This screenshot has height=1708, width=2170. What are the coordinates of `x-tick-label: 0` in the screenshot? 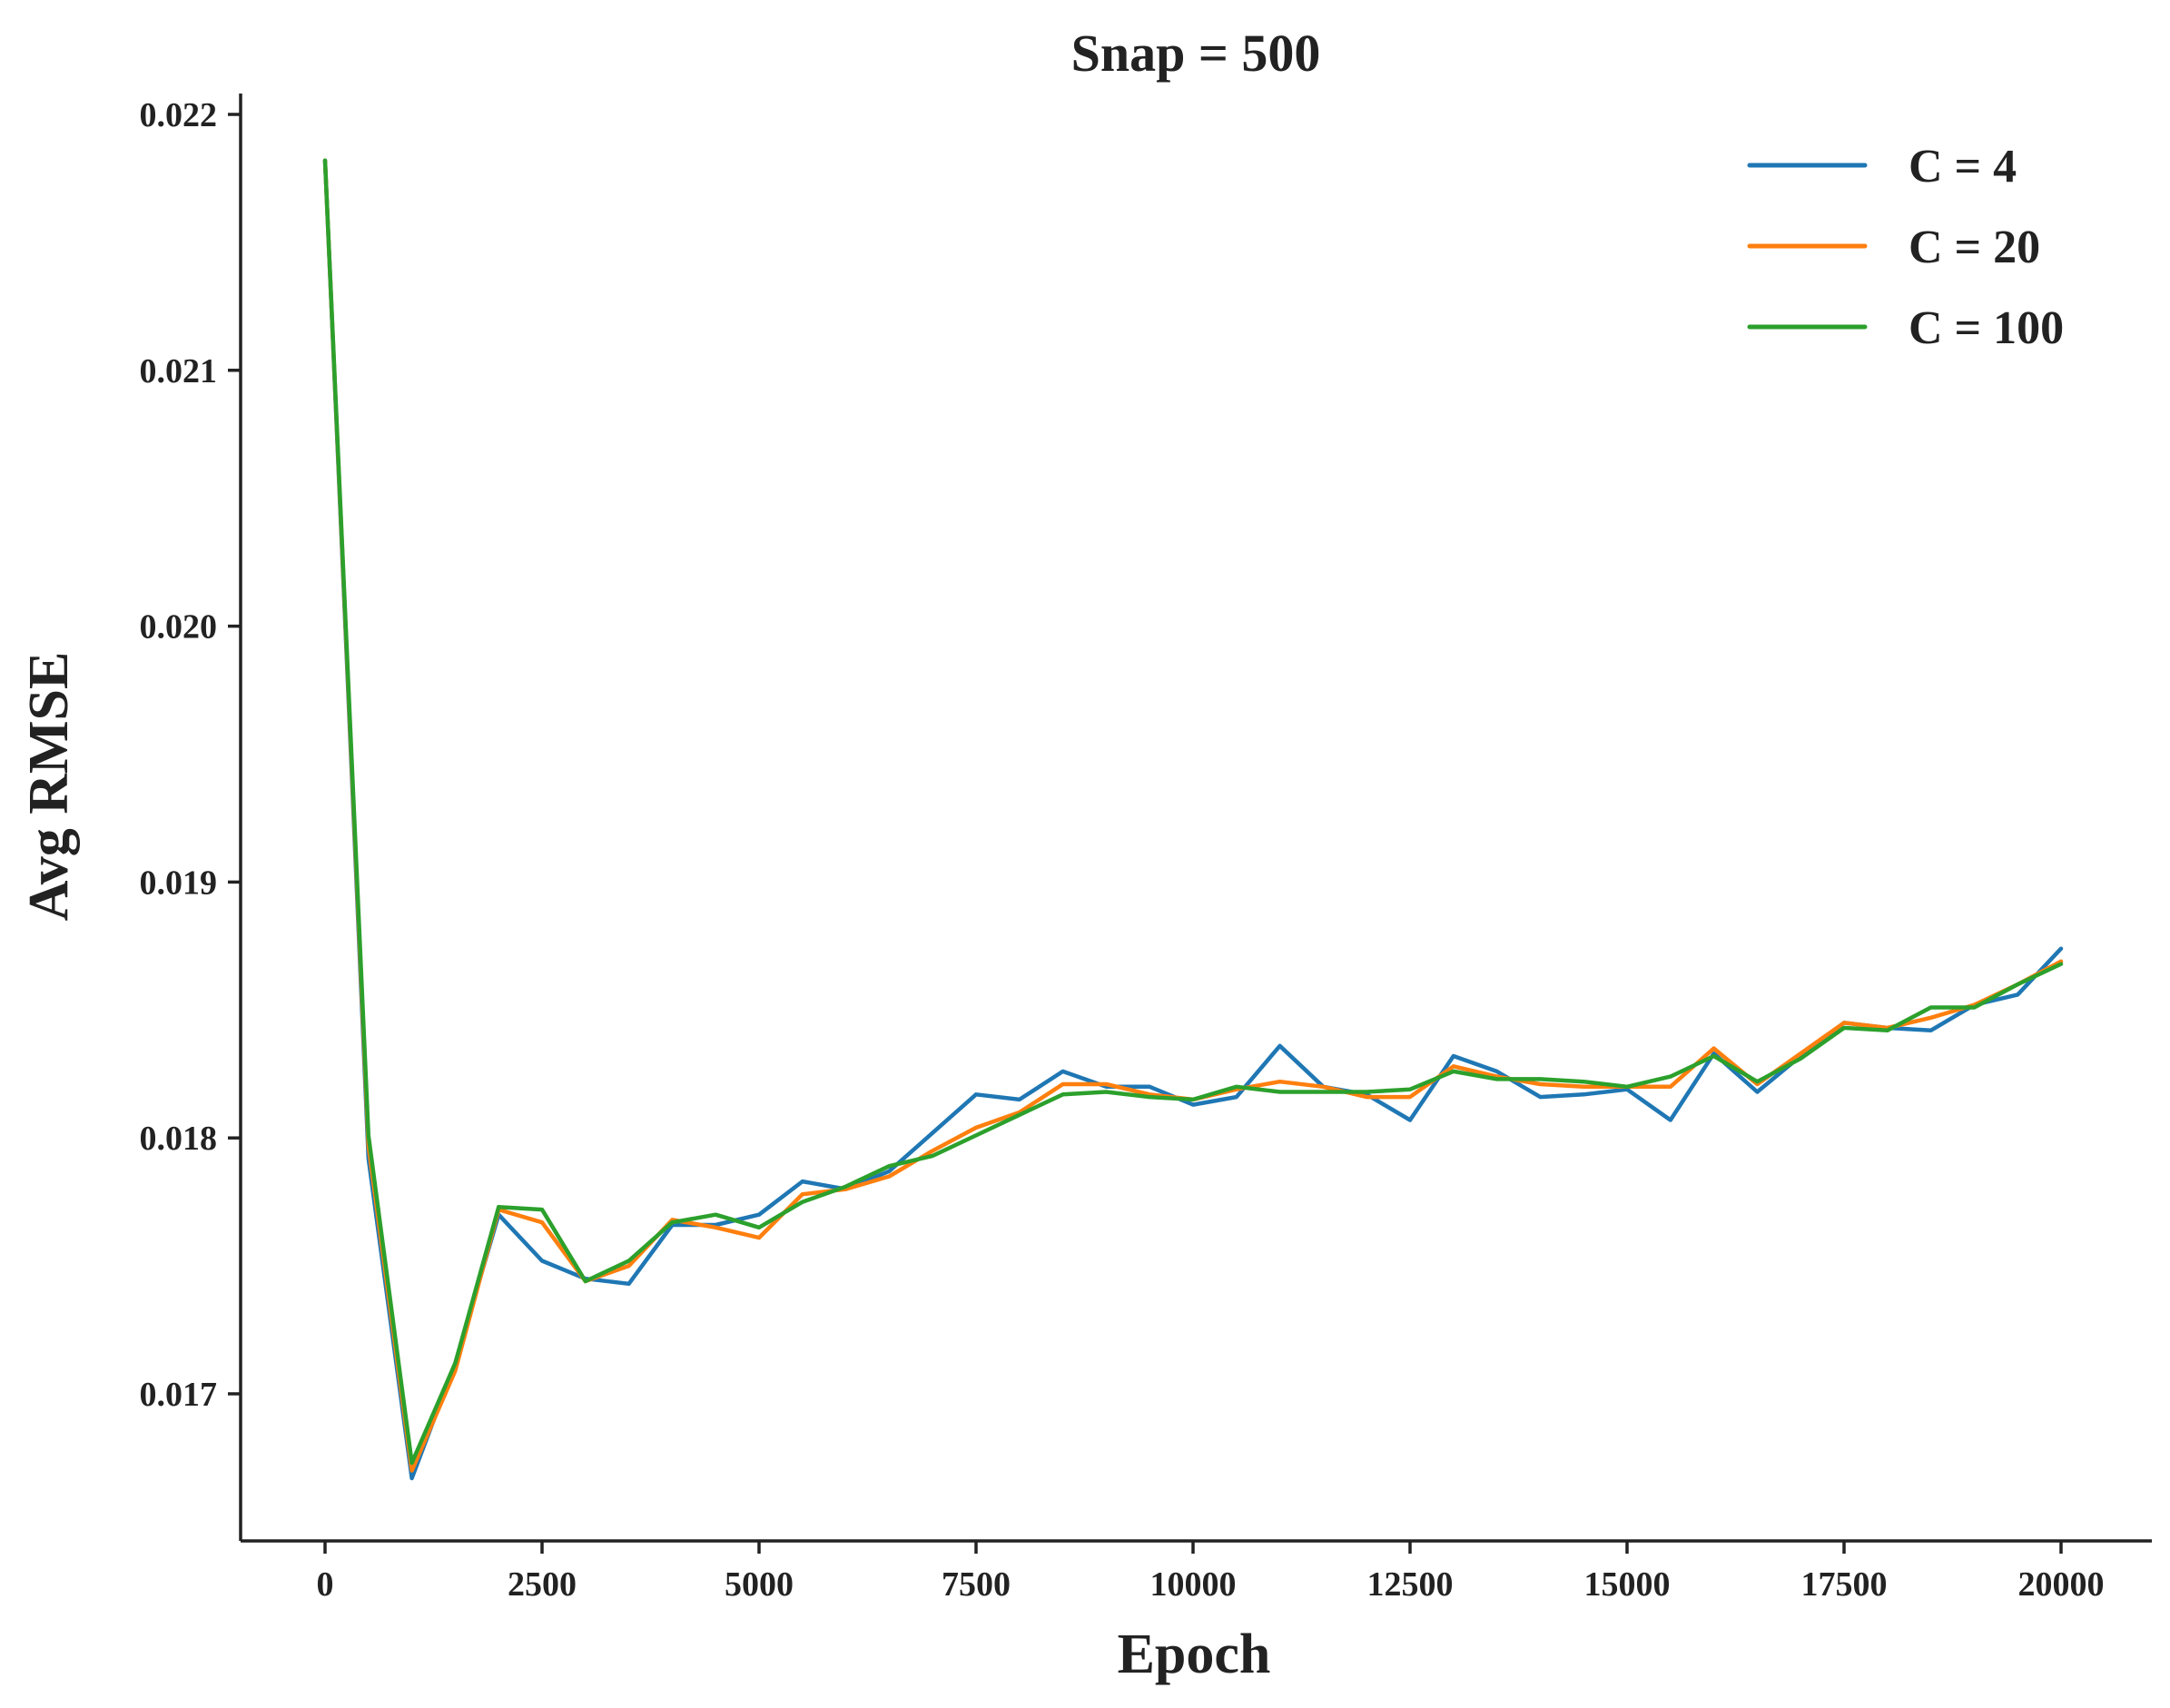 It's located at (325, 1584).